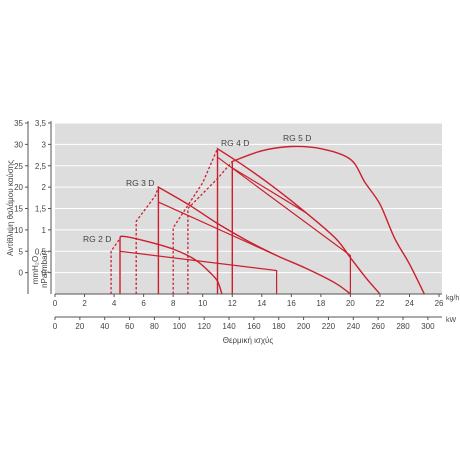  What do you see at coordinates (18, 144) in the screenshot?
I see `y-mm-tick-label: 30` at bounding box center [18, 144].